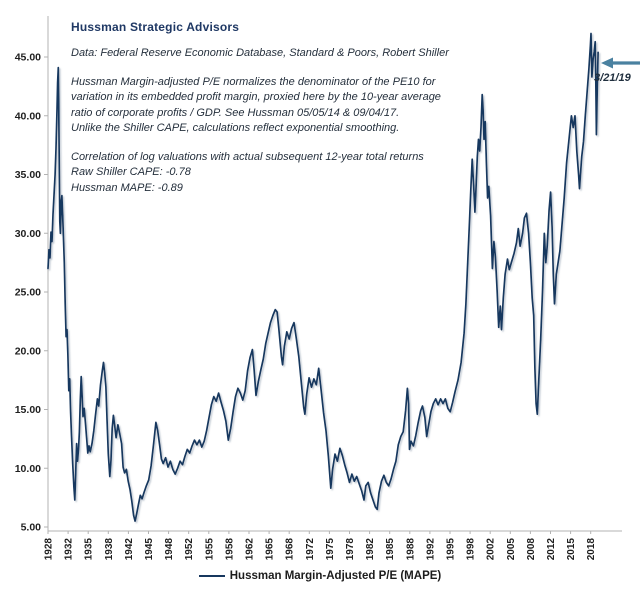  What do you see at coordinates (28, 351) in the screenshot?
I see `y-tick-label: 20.00` at bounding box center [28, 351].